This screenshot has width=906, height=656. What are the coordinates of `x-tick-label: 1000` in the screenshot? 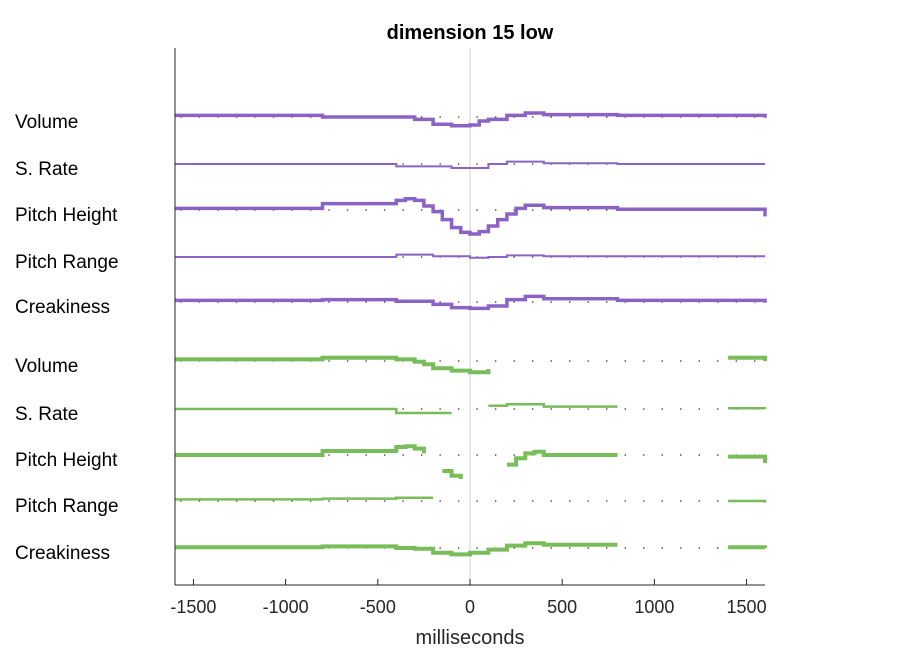 It's located at (654, 607).